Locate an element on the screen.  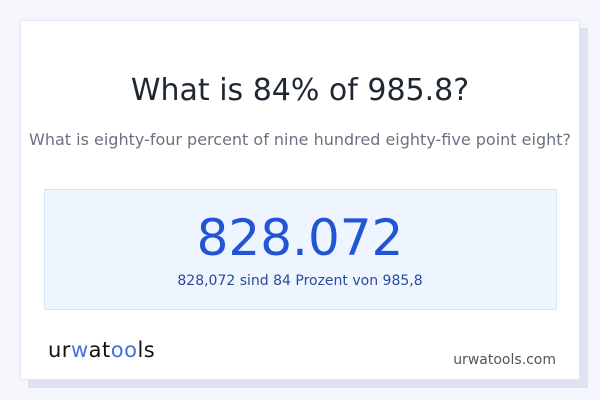
page-title: What is 84% of 985.8? is located at coordinates (300, 90).